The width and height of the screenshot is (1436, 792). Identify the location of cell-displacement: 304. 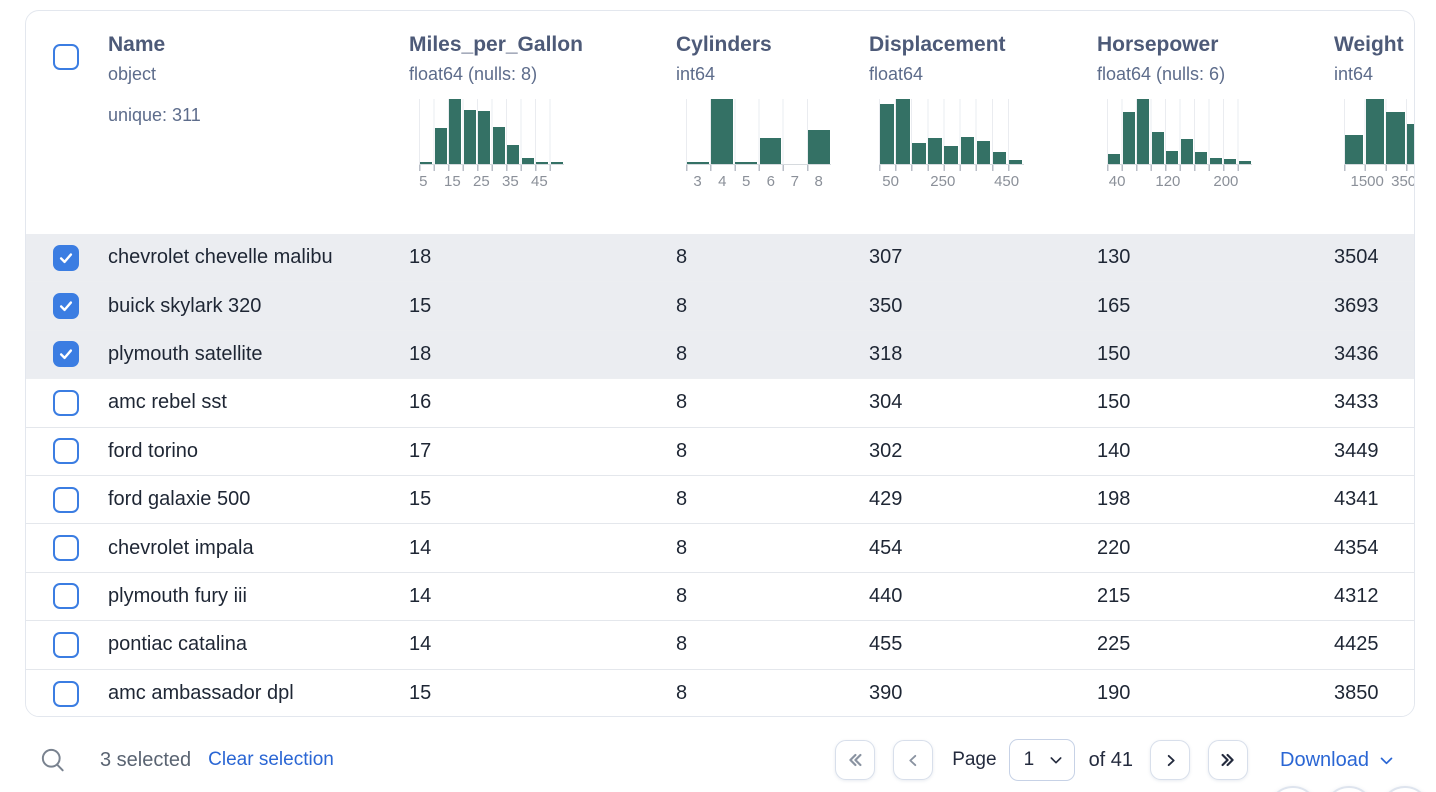
(886, 402).